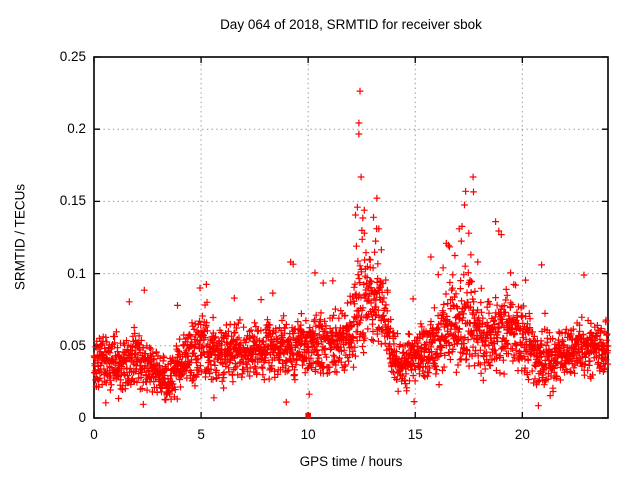 Image resolution: width=640 pixels, height=480 pixels. I want to click on y-tick-label: 0.2, so click(76, 129).